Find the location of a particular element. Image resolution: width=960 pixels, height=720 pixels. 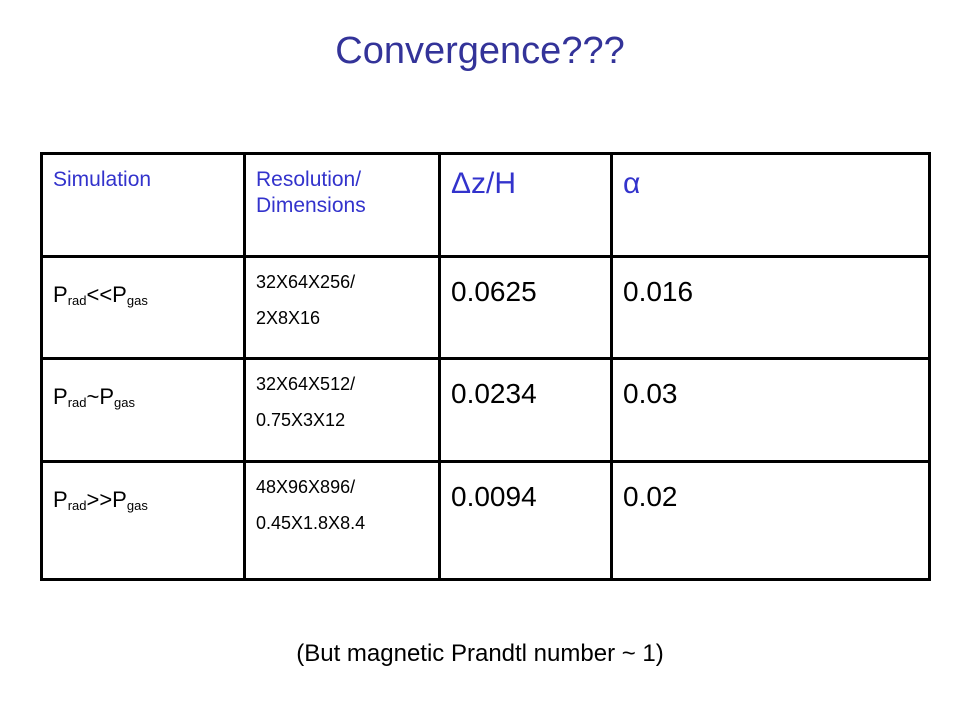

value: 0.0234 is located at coordinates (494, 393).